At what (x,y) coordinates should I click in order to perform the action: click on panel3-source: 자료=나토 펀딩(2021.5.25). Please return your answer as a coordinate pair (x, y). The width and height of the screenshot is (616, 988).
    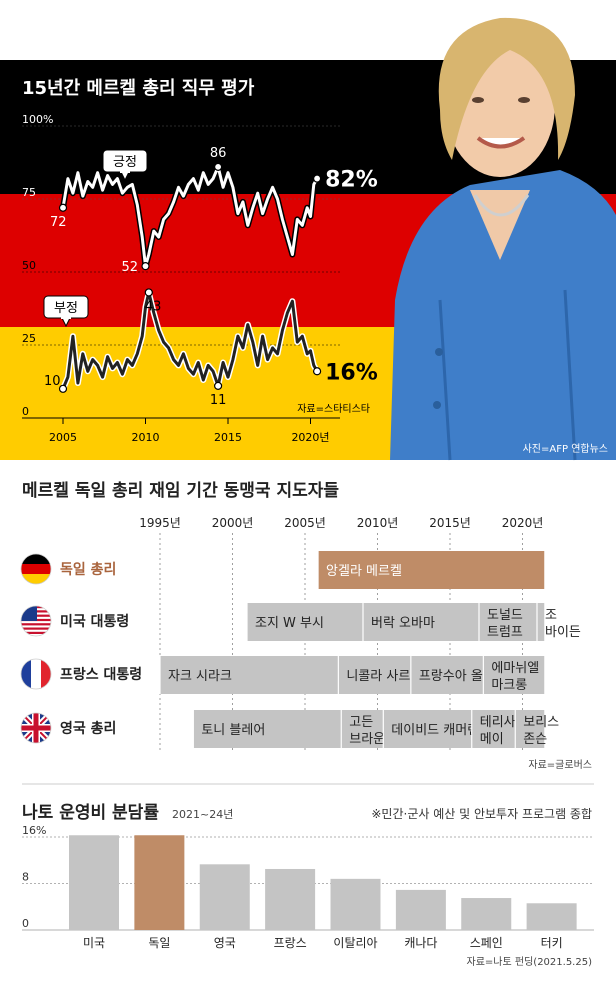
    Looking at the image, I should click on (530, 962).